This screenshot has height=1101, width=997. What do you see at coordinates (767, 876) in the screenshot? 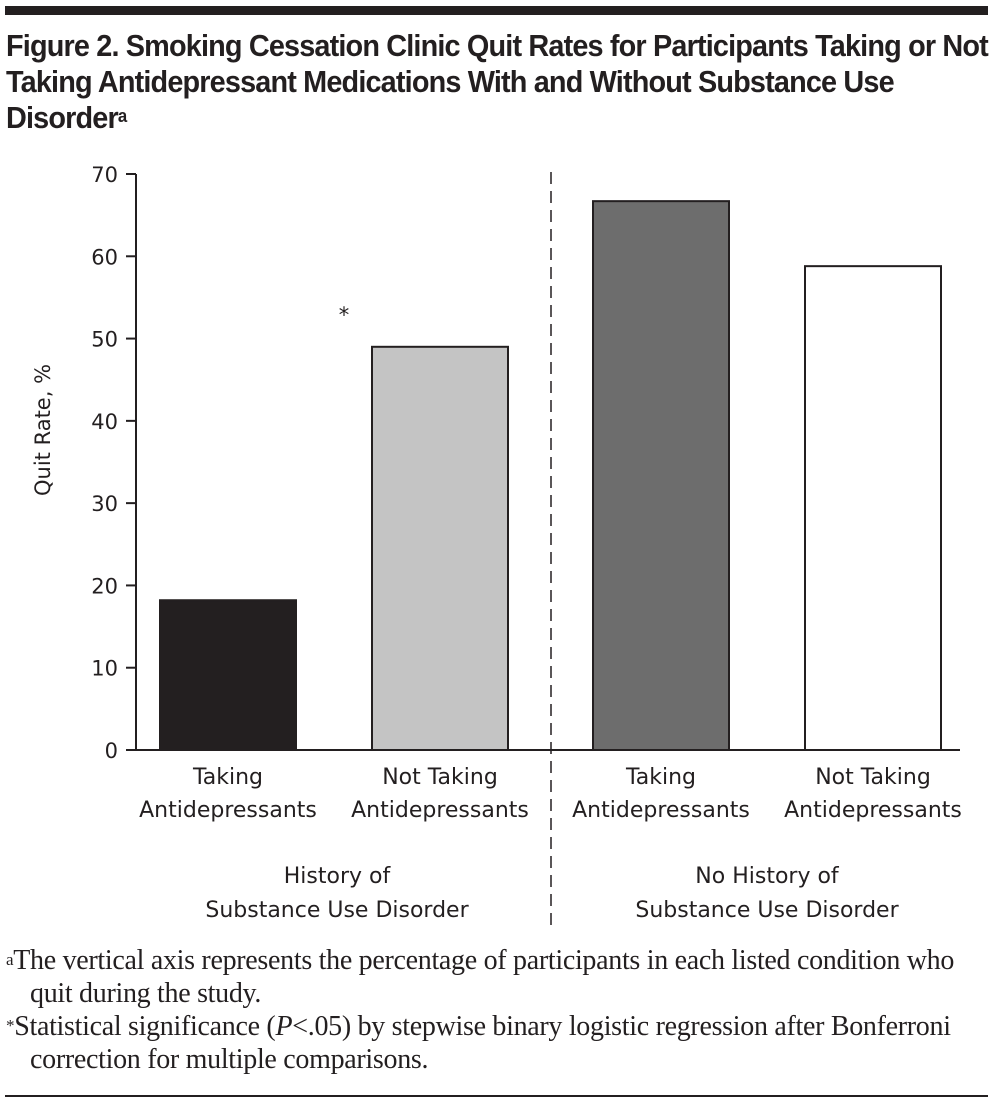
I see `group-label-2-line1: No History of` at bounding box center [767, 876].